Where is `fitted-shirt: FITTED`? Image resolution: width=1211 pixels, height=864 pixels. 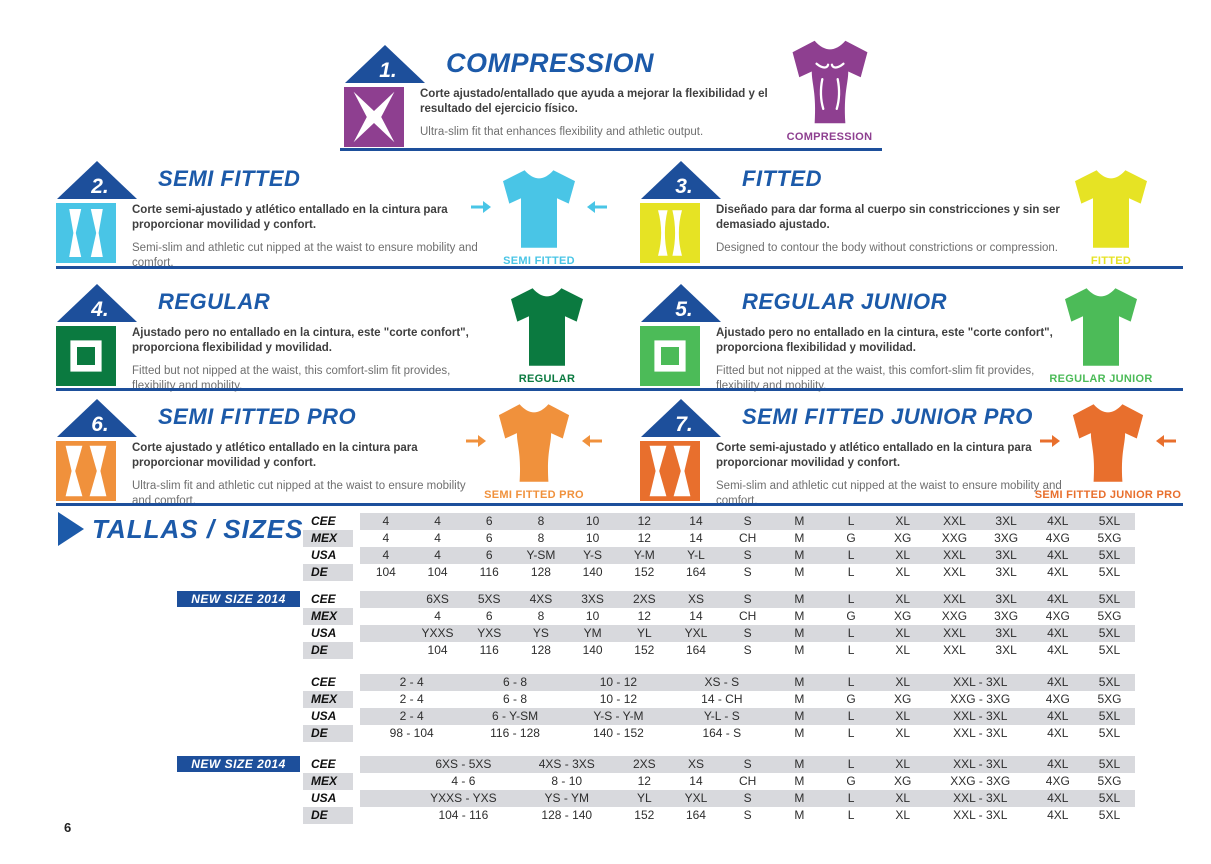 fitted-shirt: FITTED is located at coordinates (1111, 215).